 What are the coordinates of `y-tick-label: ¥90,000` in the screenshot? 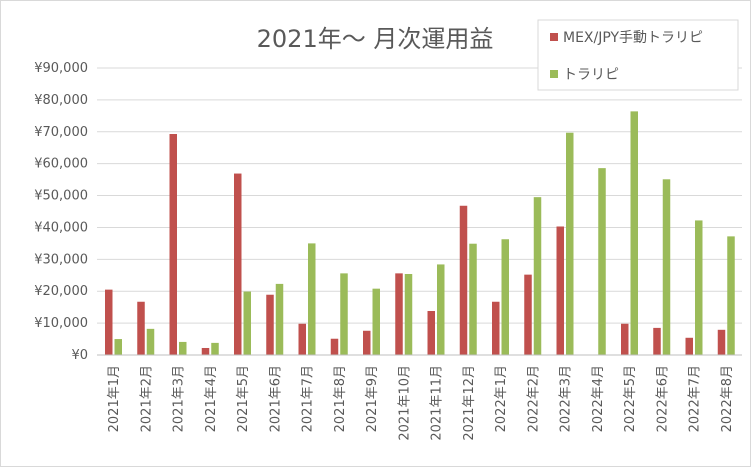 It's located at (61, 68).